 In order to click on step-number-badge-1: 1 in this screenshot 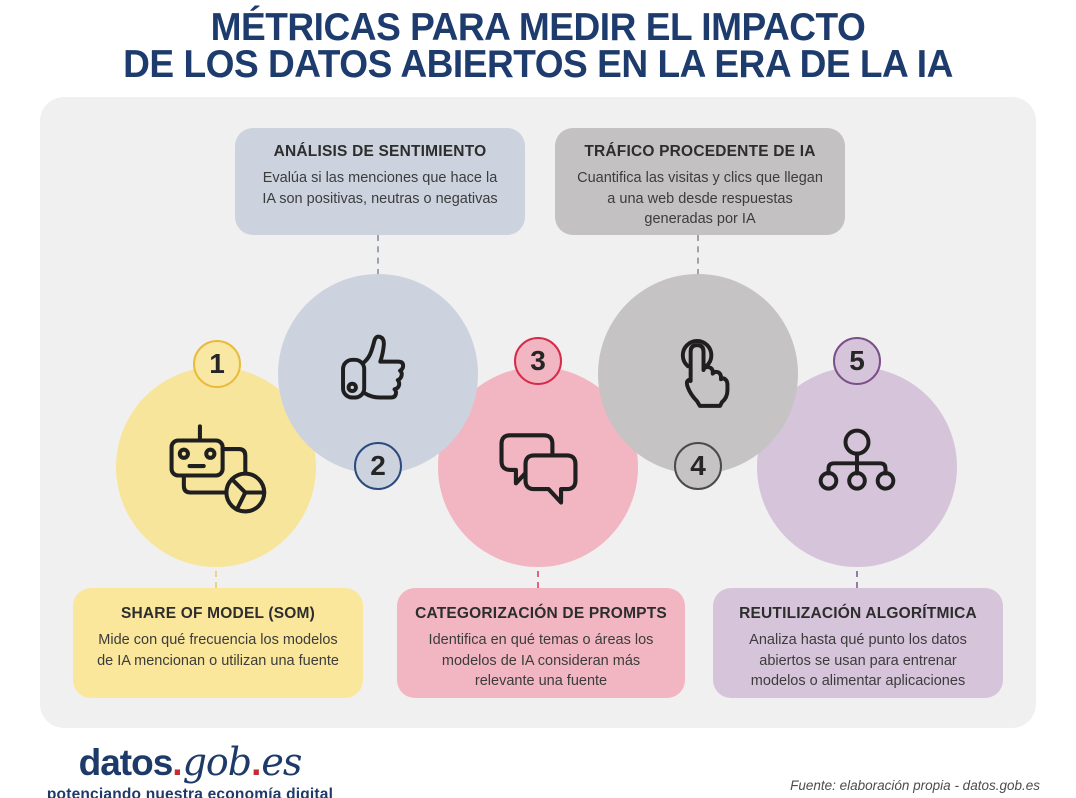, I will do `click(217, 364)`.